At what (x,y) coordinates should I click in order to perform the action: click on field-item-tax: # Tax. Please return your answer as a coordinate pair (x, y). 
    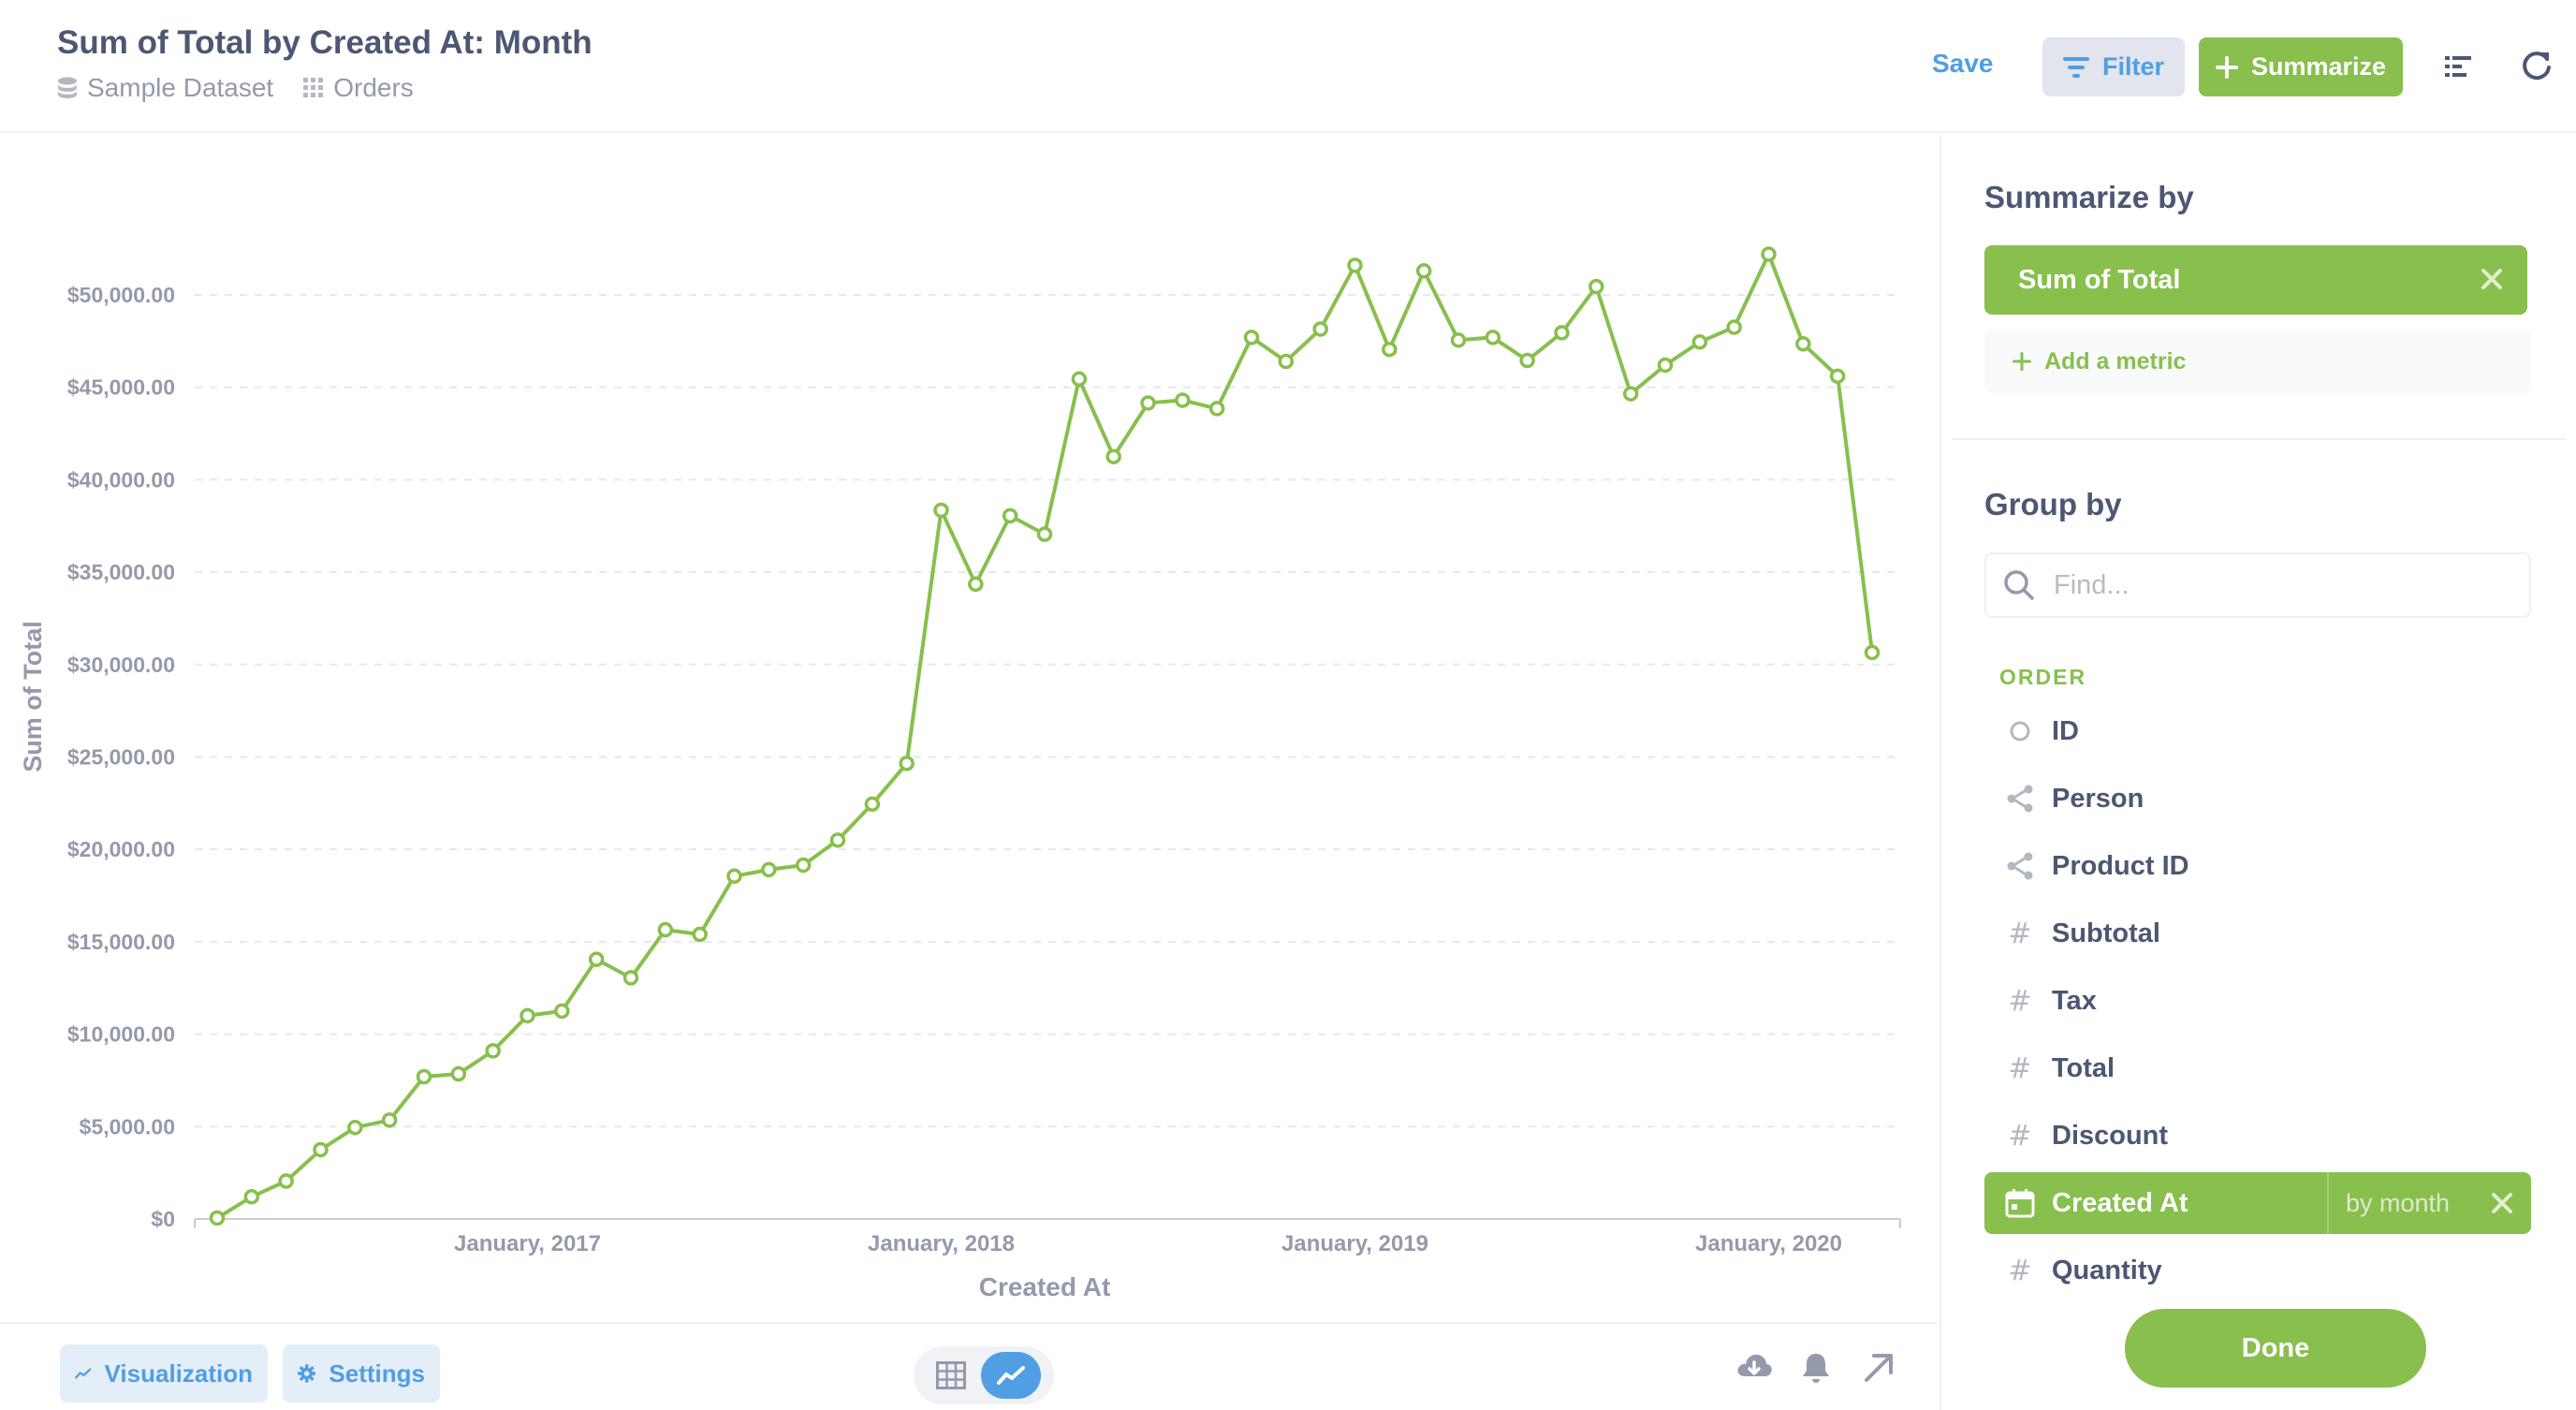
    Looking at the image, I should click on (2257, 1001).